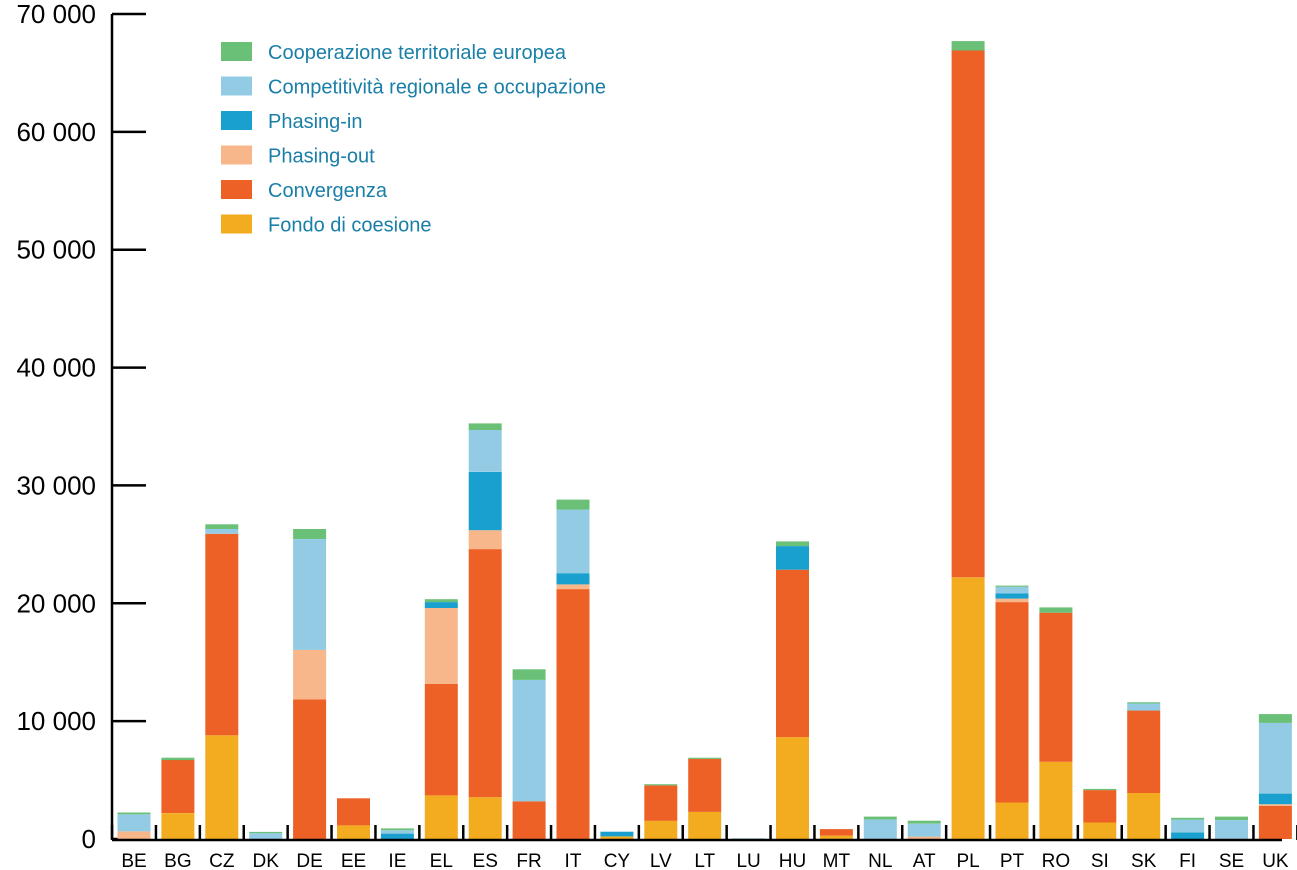  I want to click on bar-segment-ie-s3, so click(397, 836).